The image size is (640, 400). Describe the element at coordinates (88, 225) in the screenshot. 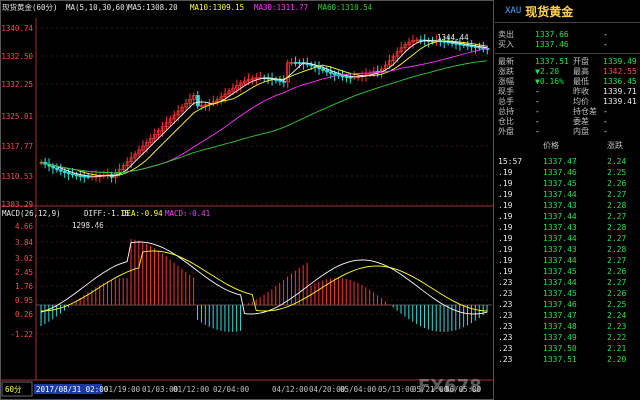

I see `low-annotation: 1298.46` at that location.